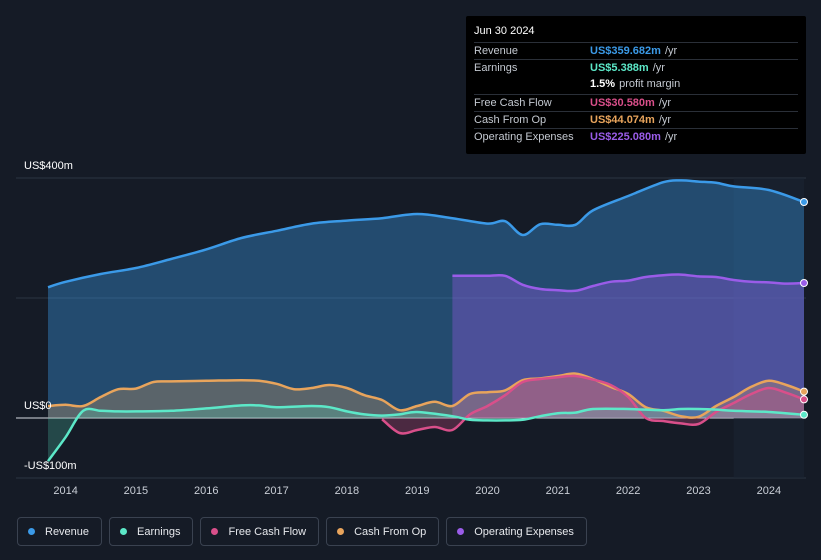  I want to click on tooltip-row-value: US$44.074m, so click(622, 119).